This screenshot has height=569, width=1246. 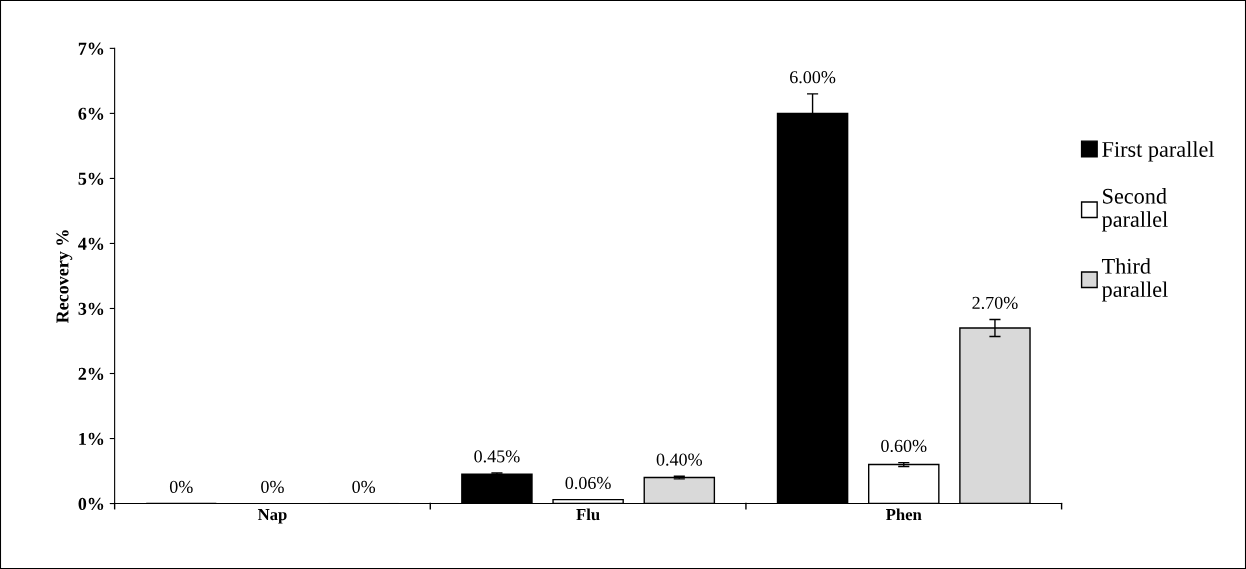 I want to click on y-tick-label: 7%, so click(x=91, y=48).